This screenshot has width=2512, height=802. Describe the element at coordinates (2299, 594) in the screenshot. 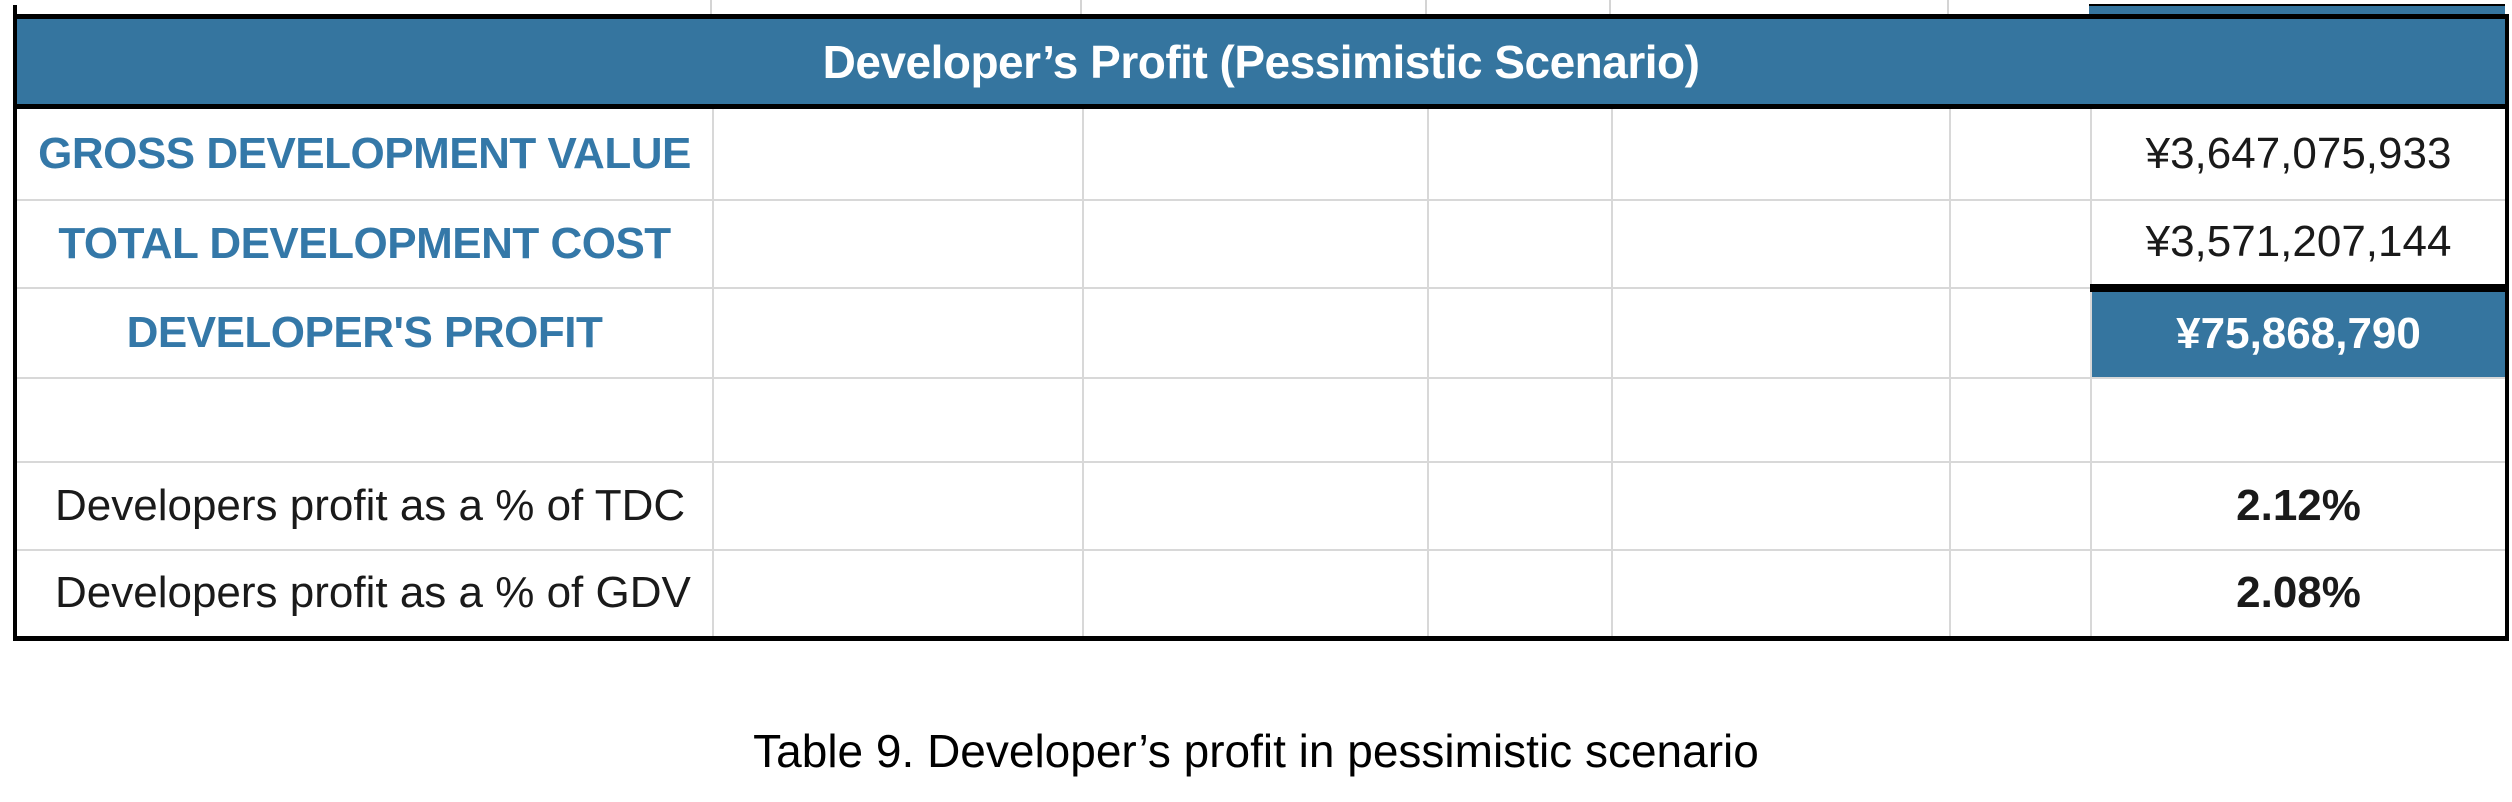

I see `row-value-pct-gdv: 2.08%` at that location.